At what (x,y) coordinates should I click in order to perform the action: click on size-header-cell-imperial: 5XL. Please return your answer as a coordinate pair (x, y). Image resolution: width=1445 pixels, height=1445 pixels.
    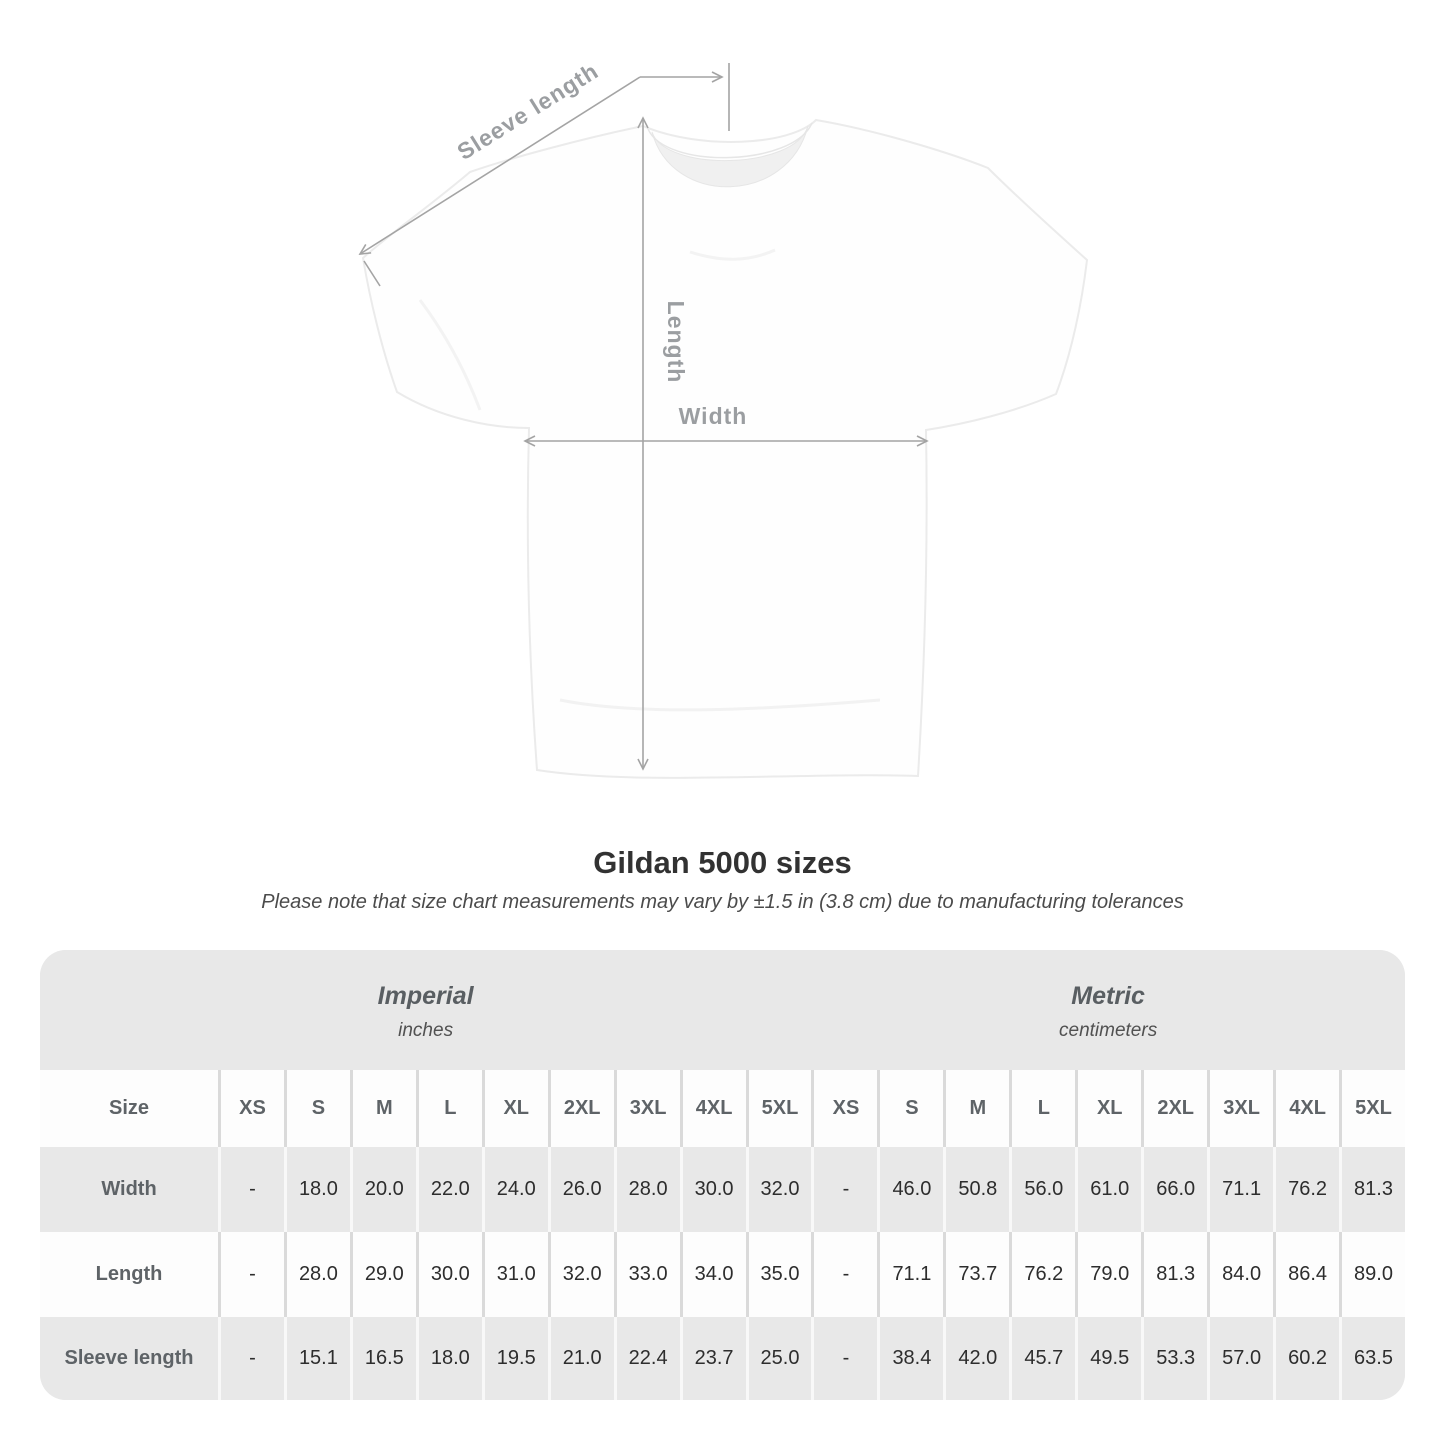
    Looking at the image, I should click on (778, 1108).